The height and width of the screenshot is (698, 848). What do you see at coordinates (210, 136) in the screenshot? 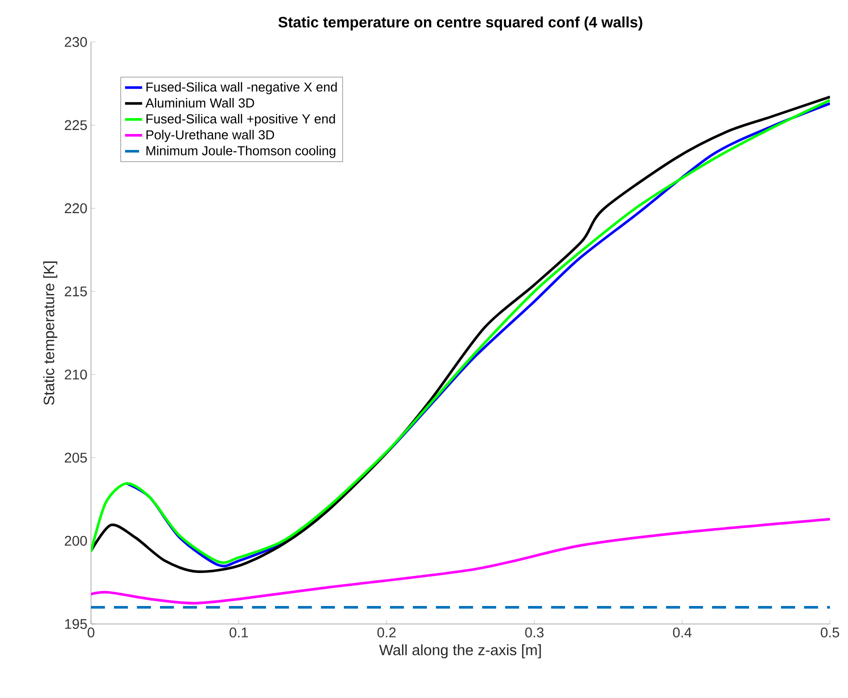
I see `legend-label: Poly-Urethane wall 3D` at bounding box center [210, 136].